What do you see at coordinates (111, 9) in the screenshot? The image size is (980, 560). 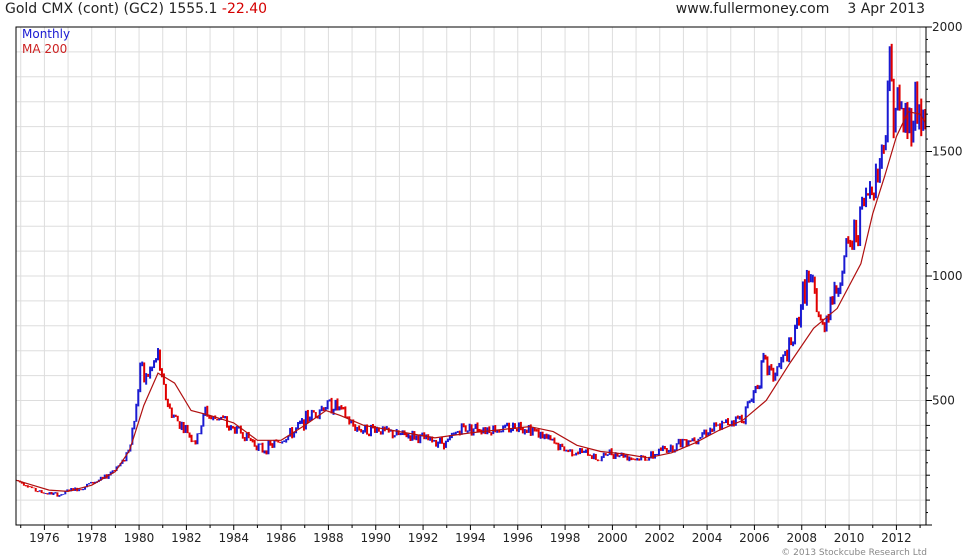 I see `instrument-name: Gold CMX (cont) (GC2) 1555.1` at bounding box center [111, 9].